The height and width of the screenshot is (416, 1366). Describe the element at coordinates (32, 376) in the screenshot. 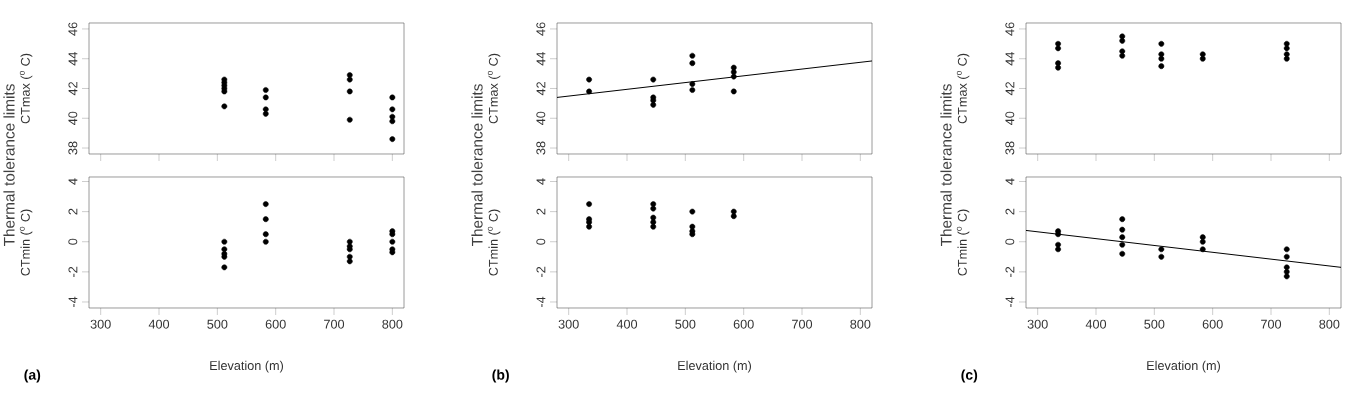

I see `text: (a)` at that location.